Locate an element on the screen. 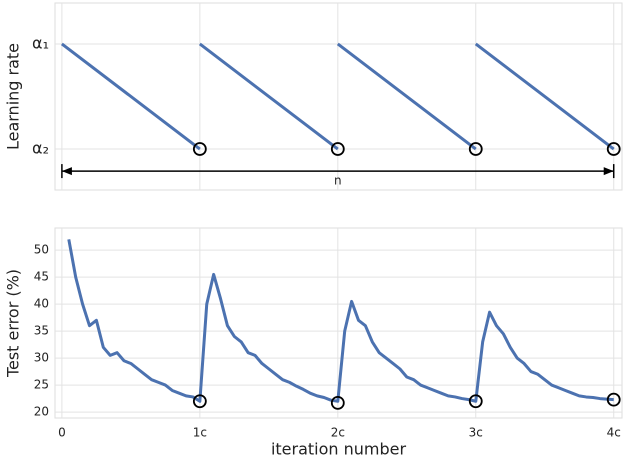  y-tick-label: 35 is located at coordinates (41, 331).